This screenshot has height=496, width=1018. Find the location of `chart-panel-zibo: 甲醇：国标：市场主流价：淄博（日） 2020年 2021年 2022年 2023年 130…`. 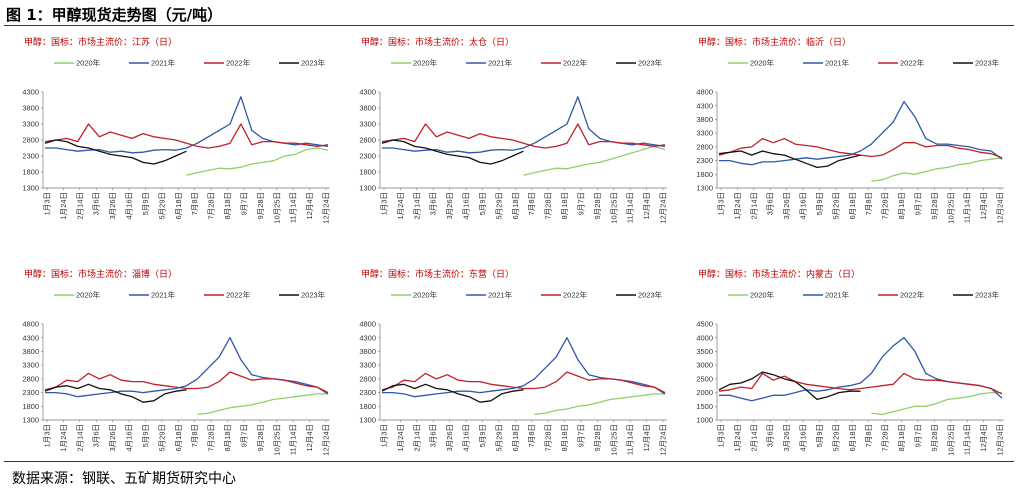

chart-panel-zibo: 甲醇：国标：市场主流价：淄博（日） 2020年 2021年 2022年 2023年 130… is located at coordinates (167, 368).